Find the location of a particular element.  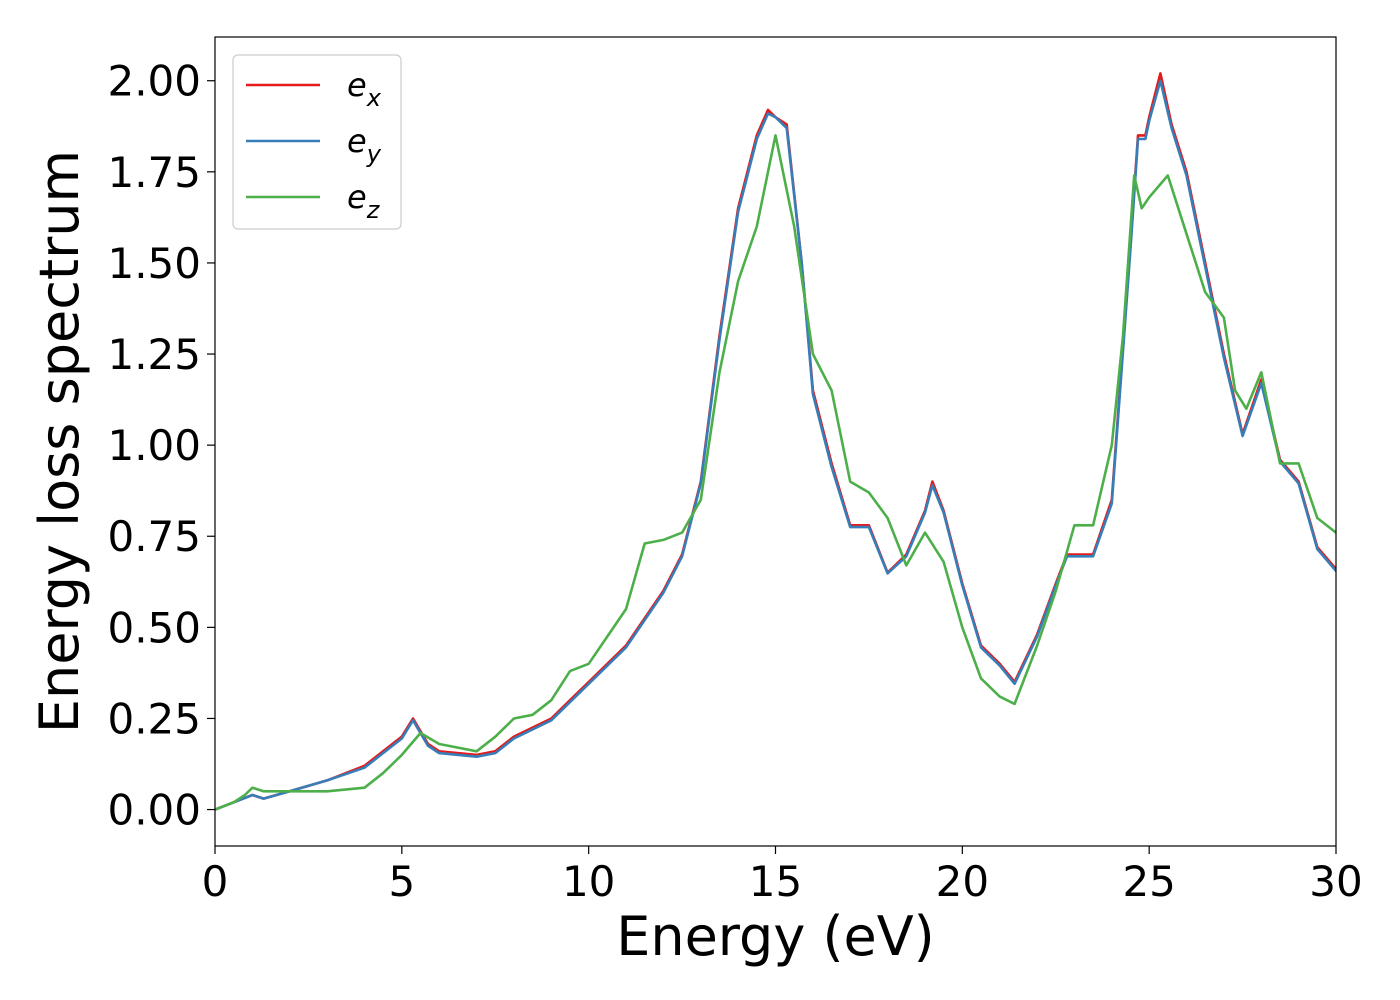

y-tick-label: 1.00 is located at coordinates (154, 445).